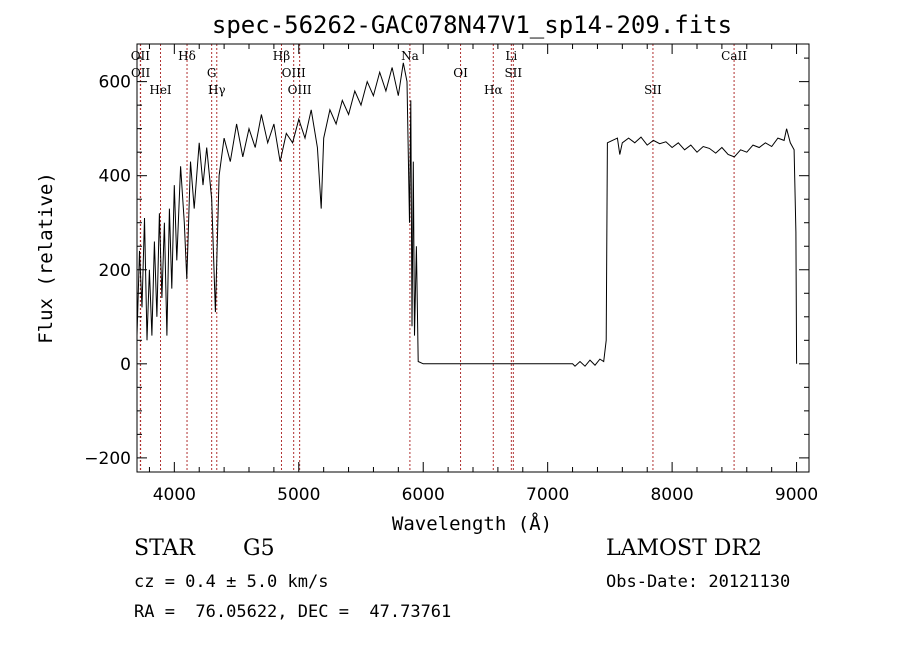  Describe the element at coordinates (107, 459) in the screenshot. I see `y-tick-label: −200` at that location.